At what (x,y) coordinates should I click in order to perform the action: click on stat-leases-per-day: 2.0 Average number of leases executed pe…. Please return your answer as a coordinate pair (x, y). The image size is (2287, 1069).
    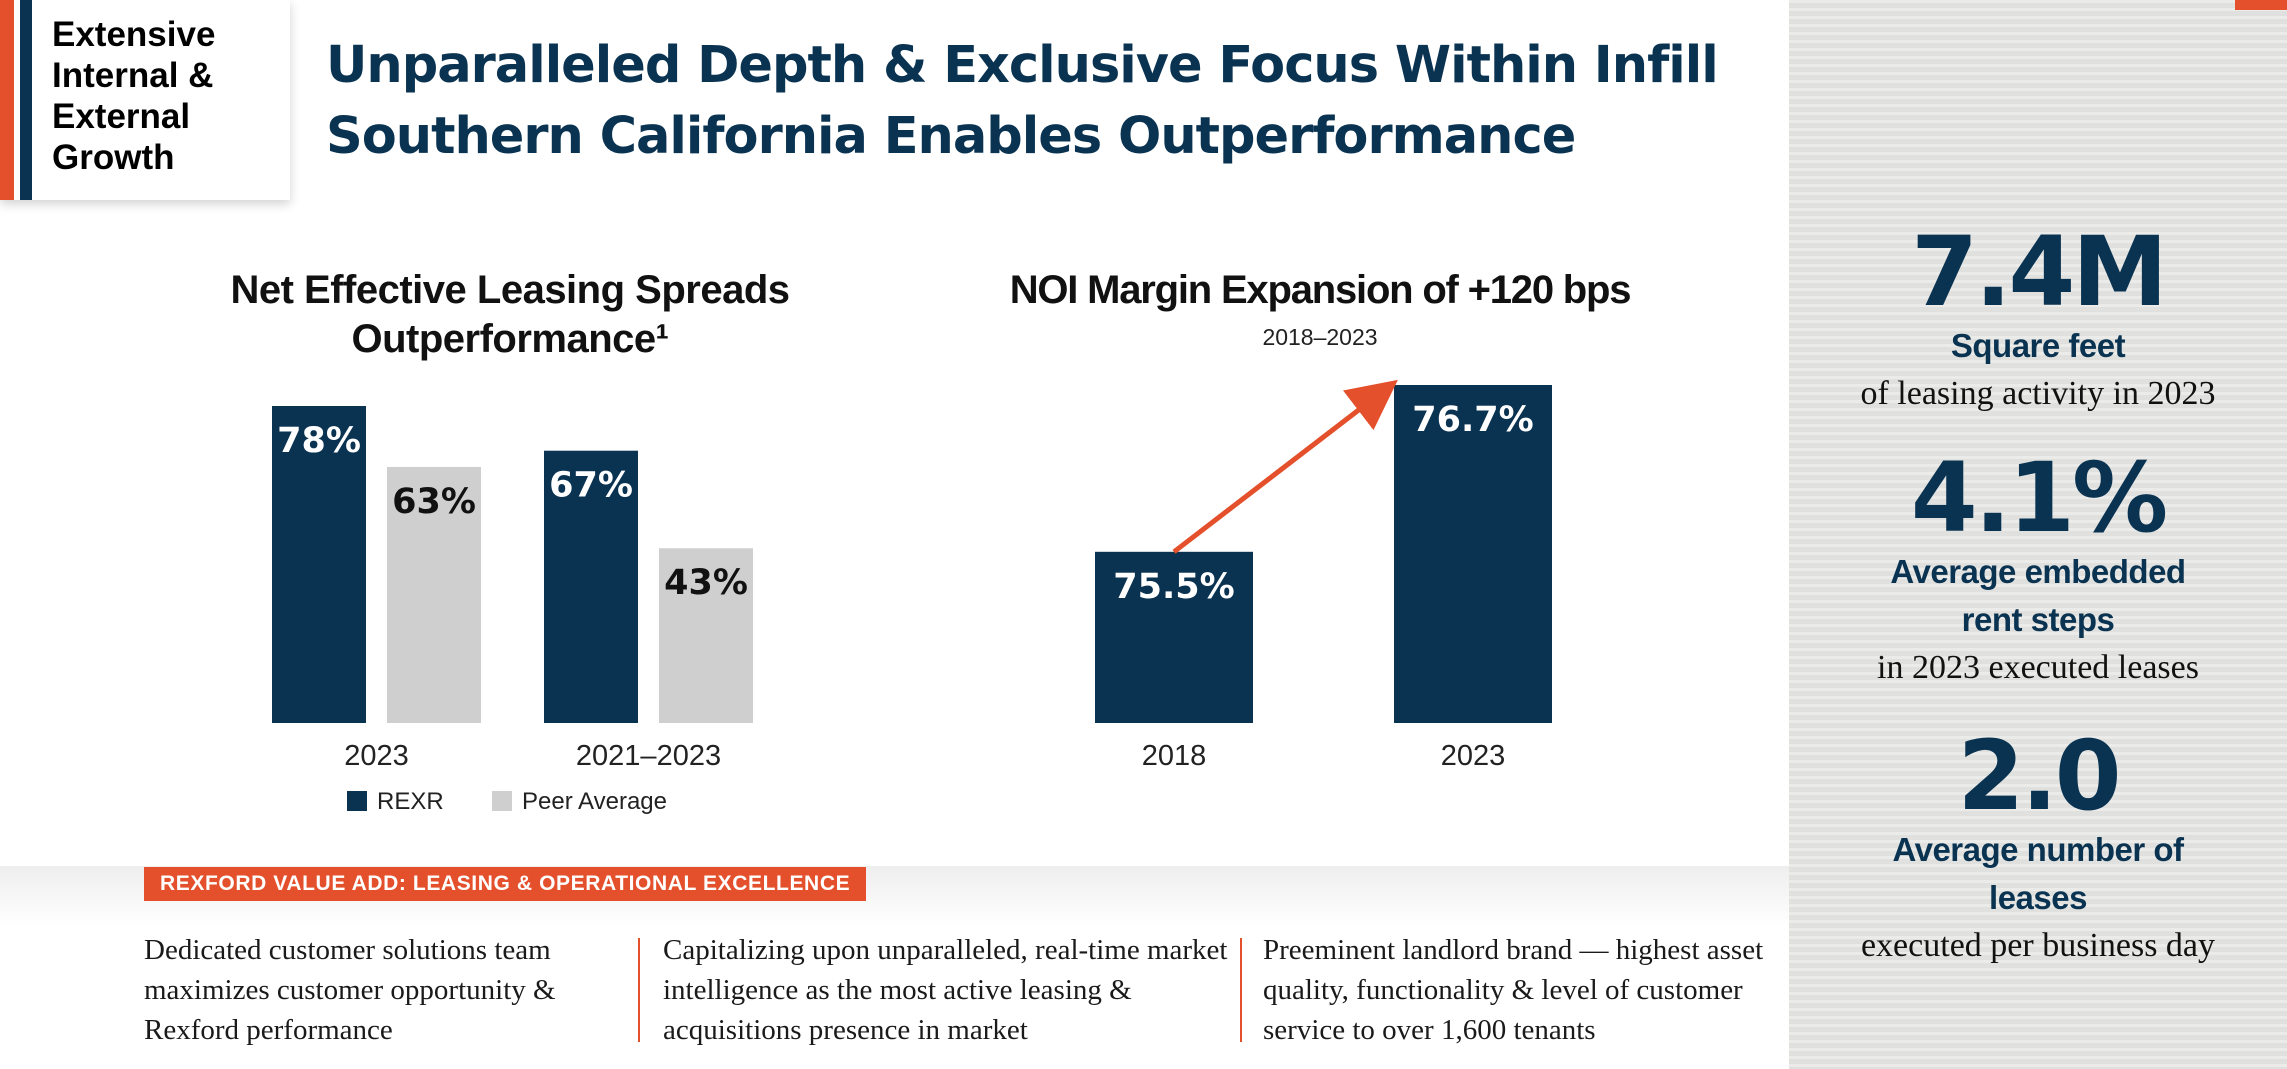
    Looking at the image, I should click on (2038, 848).